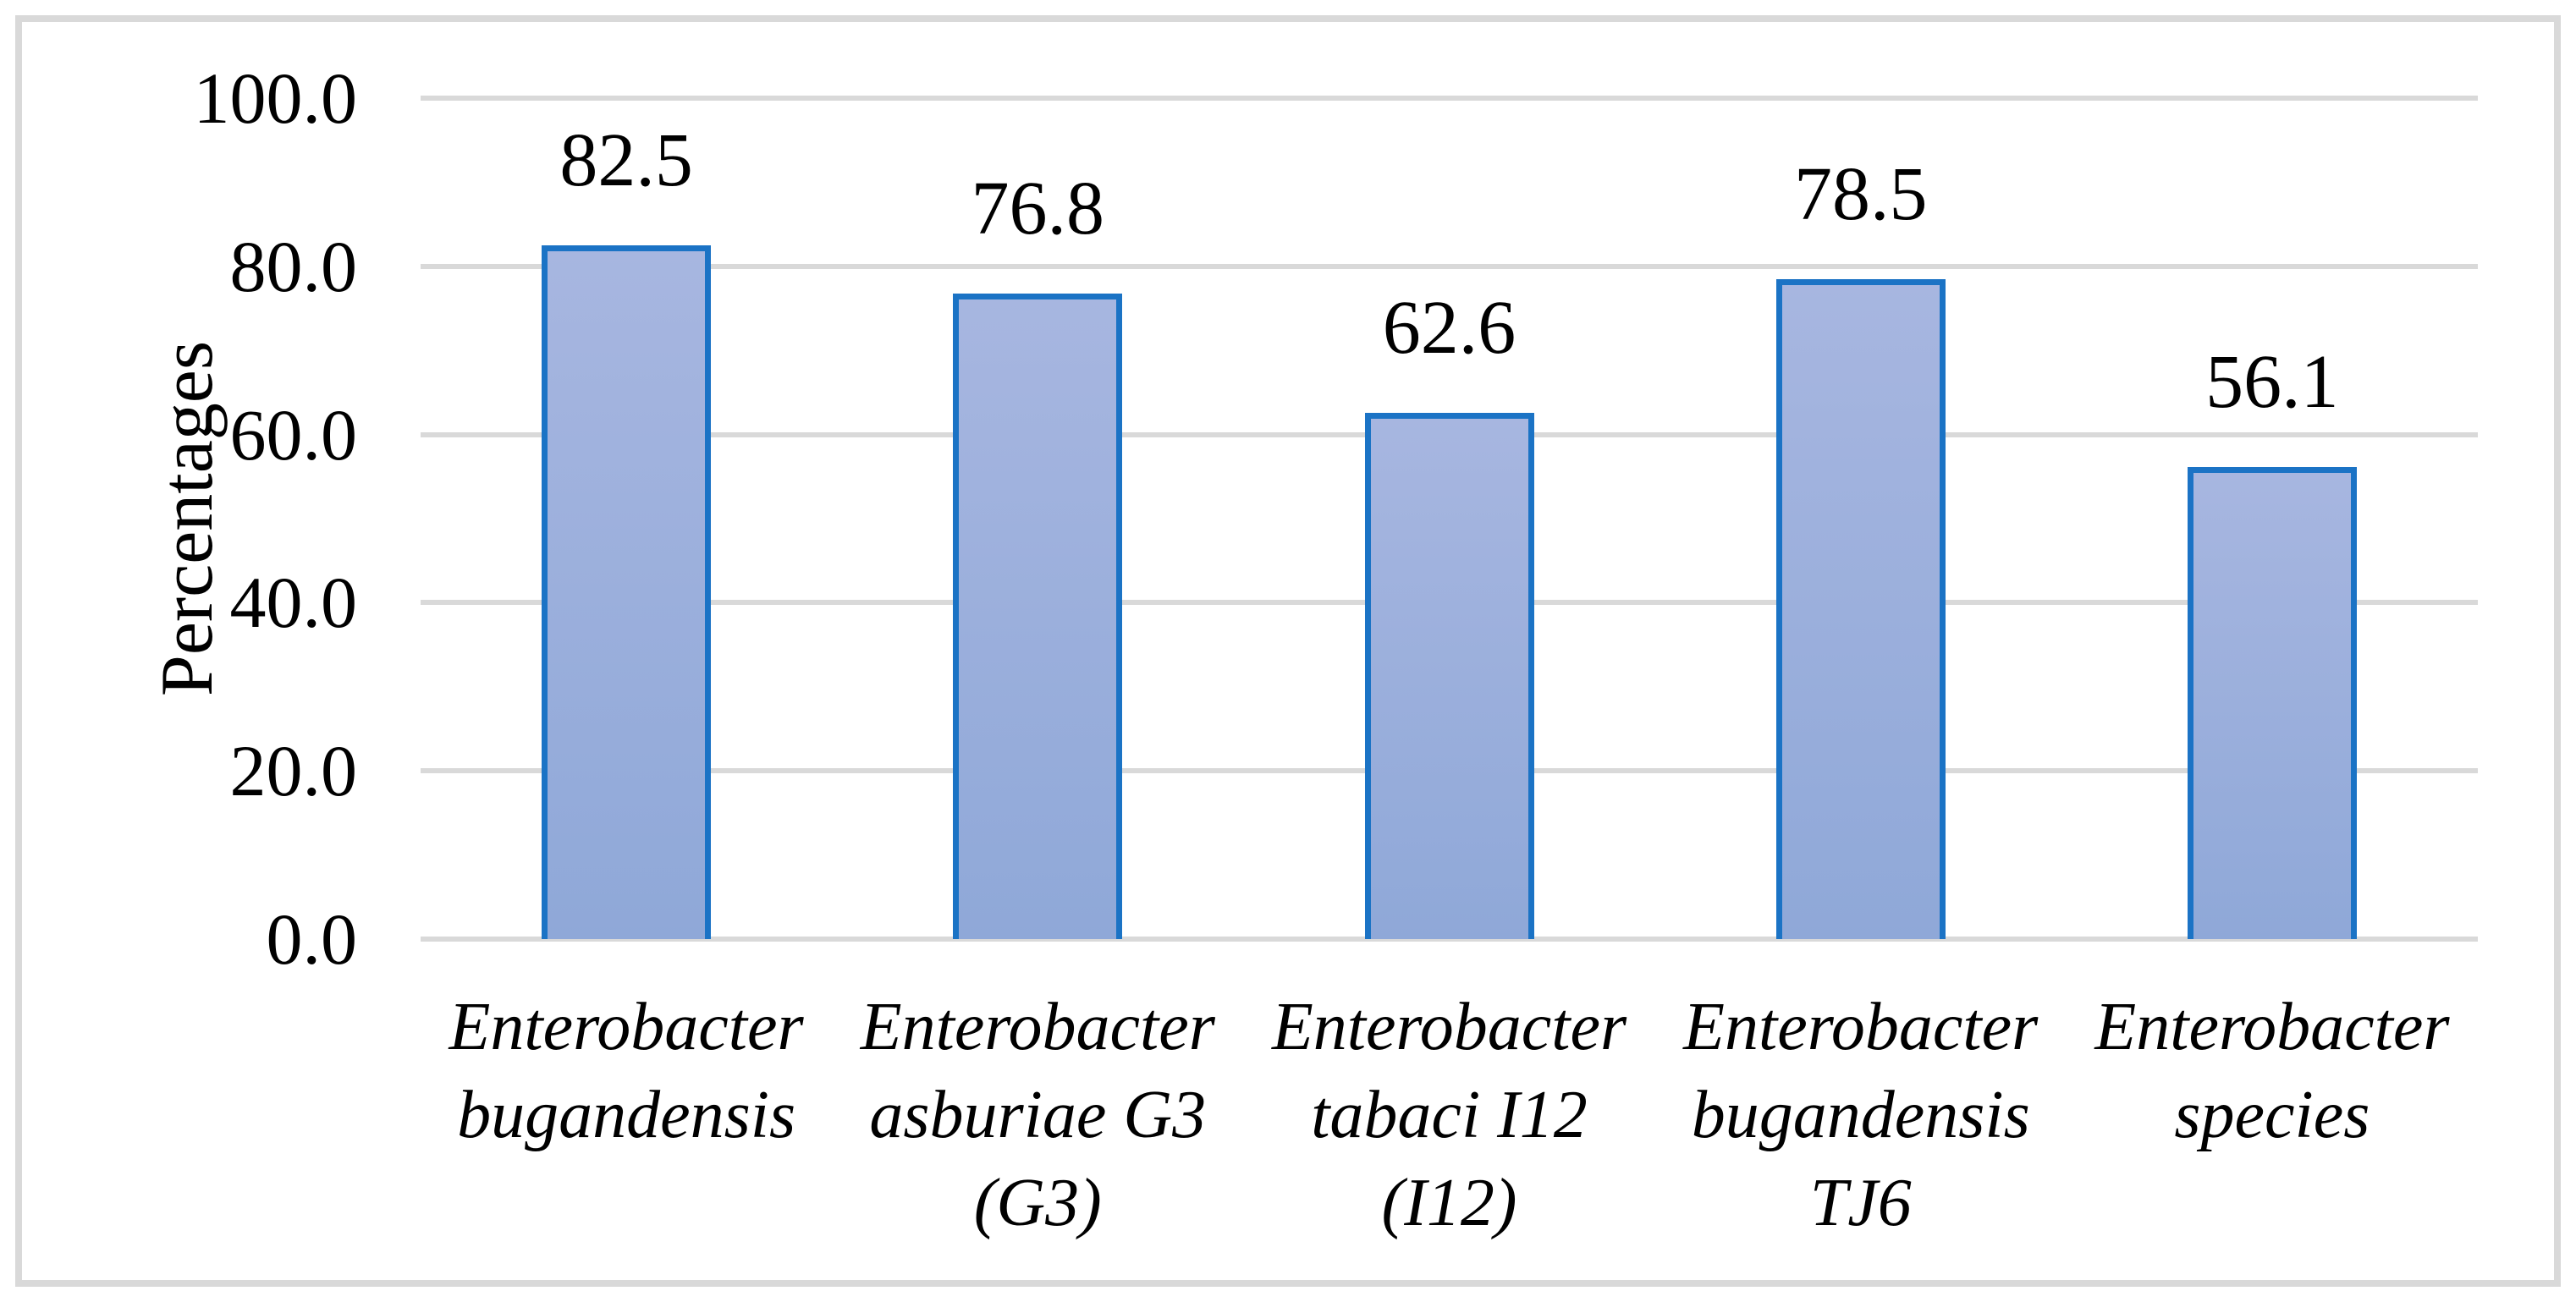 The height and width of the screenshot is (1302, 2576). What do you see at coordinates (626, 1071) in the screenshot?
I see `category-label: Enterobacter bugandensis` at bounding box center [626, 1071].